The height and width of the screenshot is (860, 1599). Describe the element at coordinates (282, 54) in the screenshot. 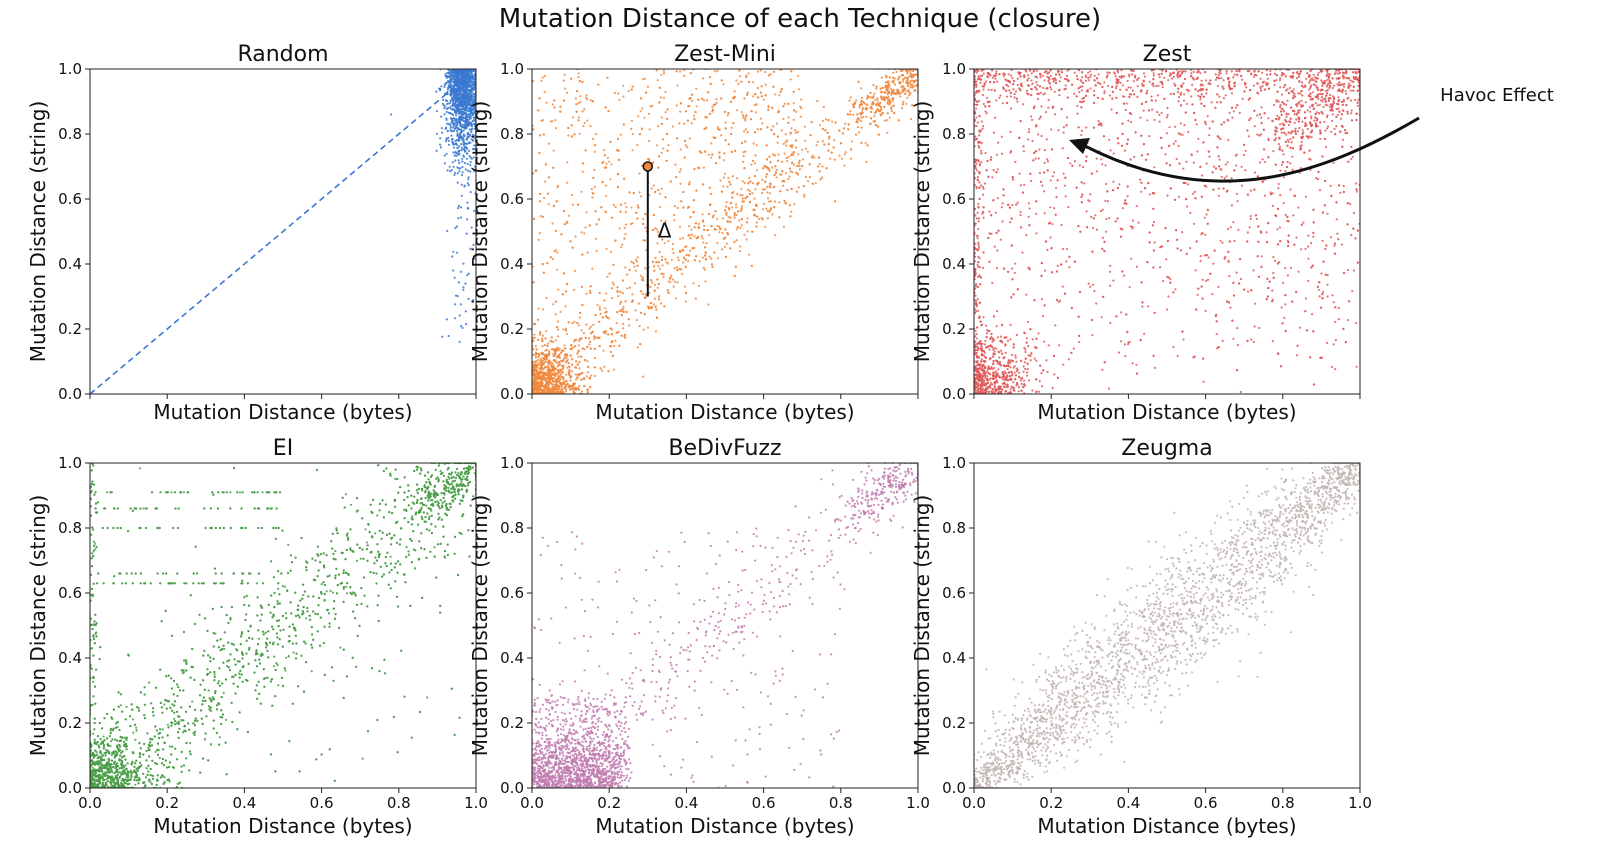

I see `panel-title: Random` at that location.